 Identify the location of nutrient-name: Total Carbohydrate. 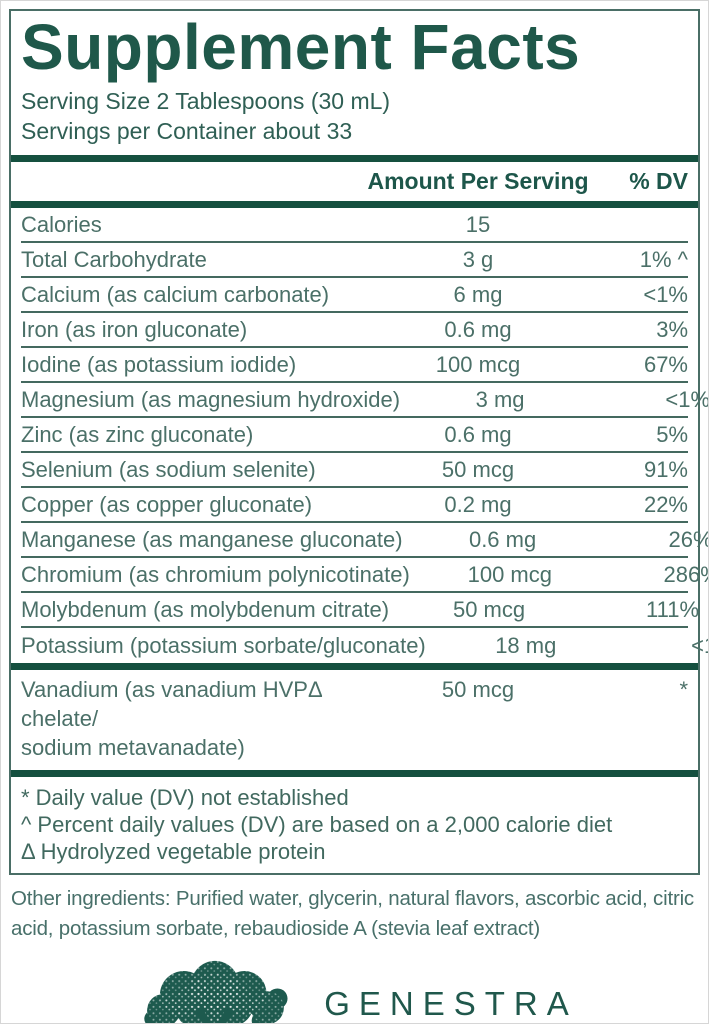
(114, 259).